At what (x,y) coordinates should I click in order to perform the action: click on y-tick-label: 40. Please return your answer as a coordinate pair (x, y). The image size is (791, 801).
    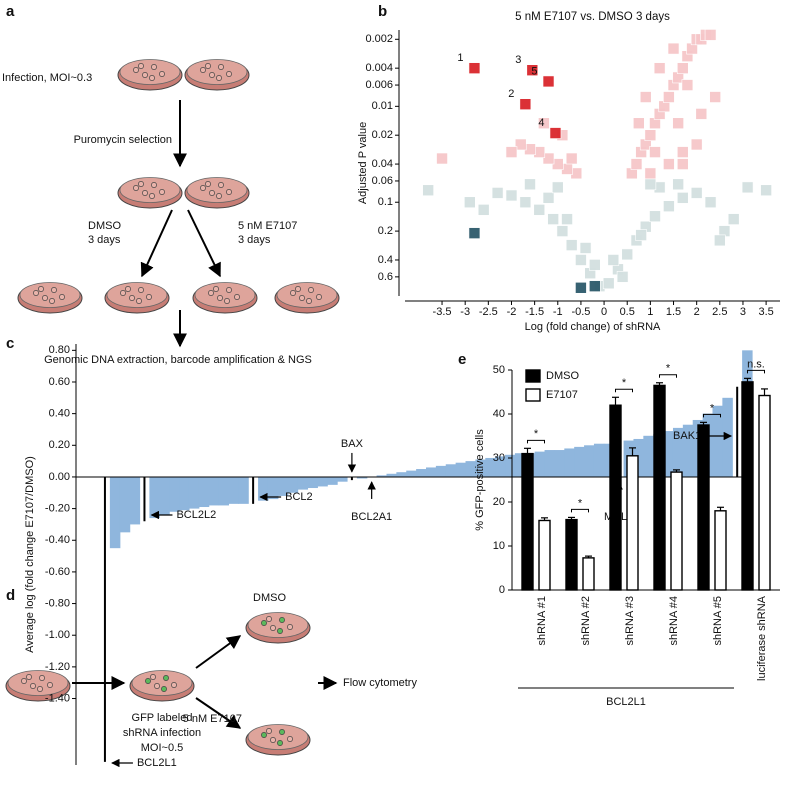
    Looking at the image, I should click on (499, 414).